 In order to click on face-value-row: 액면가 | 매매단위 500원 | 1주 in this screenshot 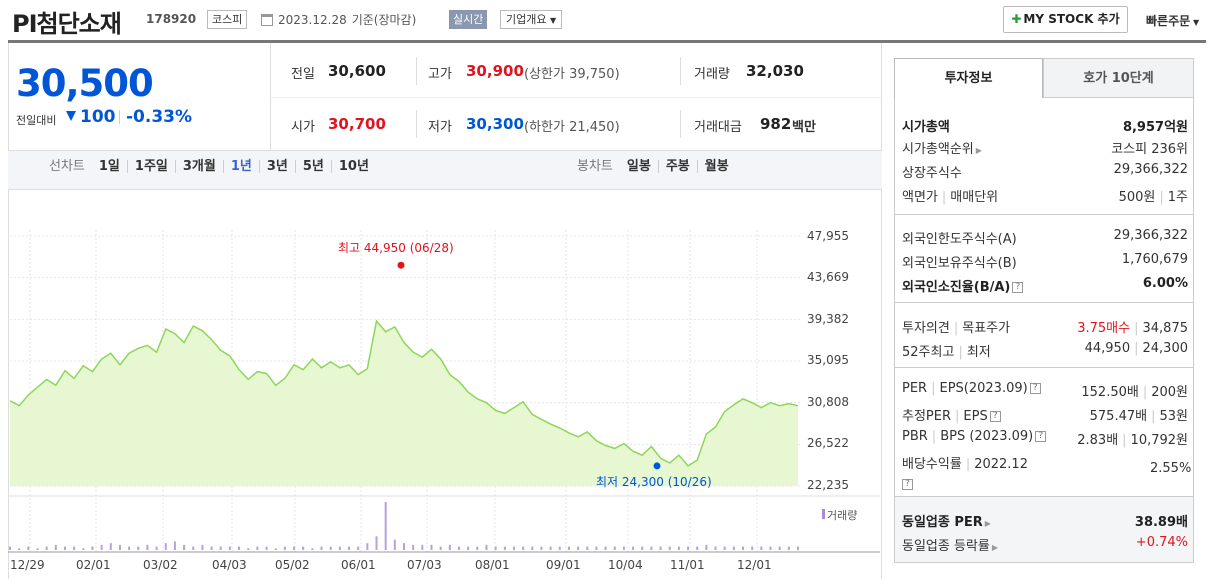, I will do `click(1045, 197)`.